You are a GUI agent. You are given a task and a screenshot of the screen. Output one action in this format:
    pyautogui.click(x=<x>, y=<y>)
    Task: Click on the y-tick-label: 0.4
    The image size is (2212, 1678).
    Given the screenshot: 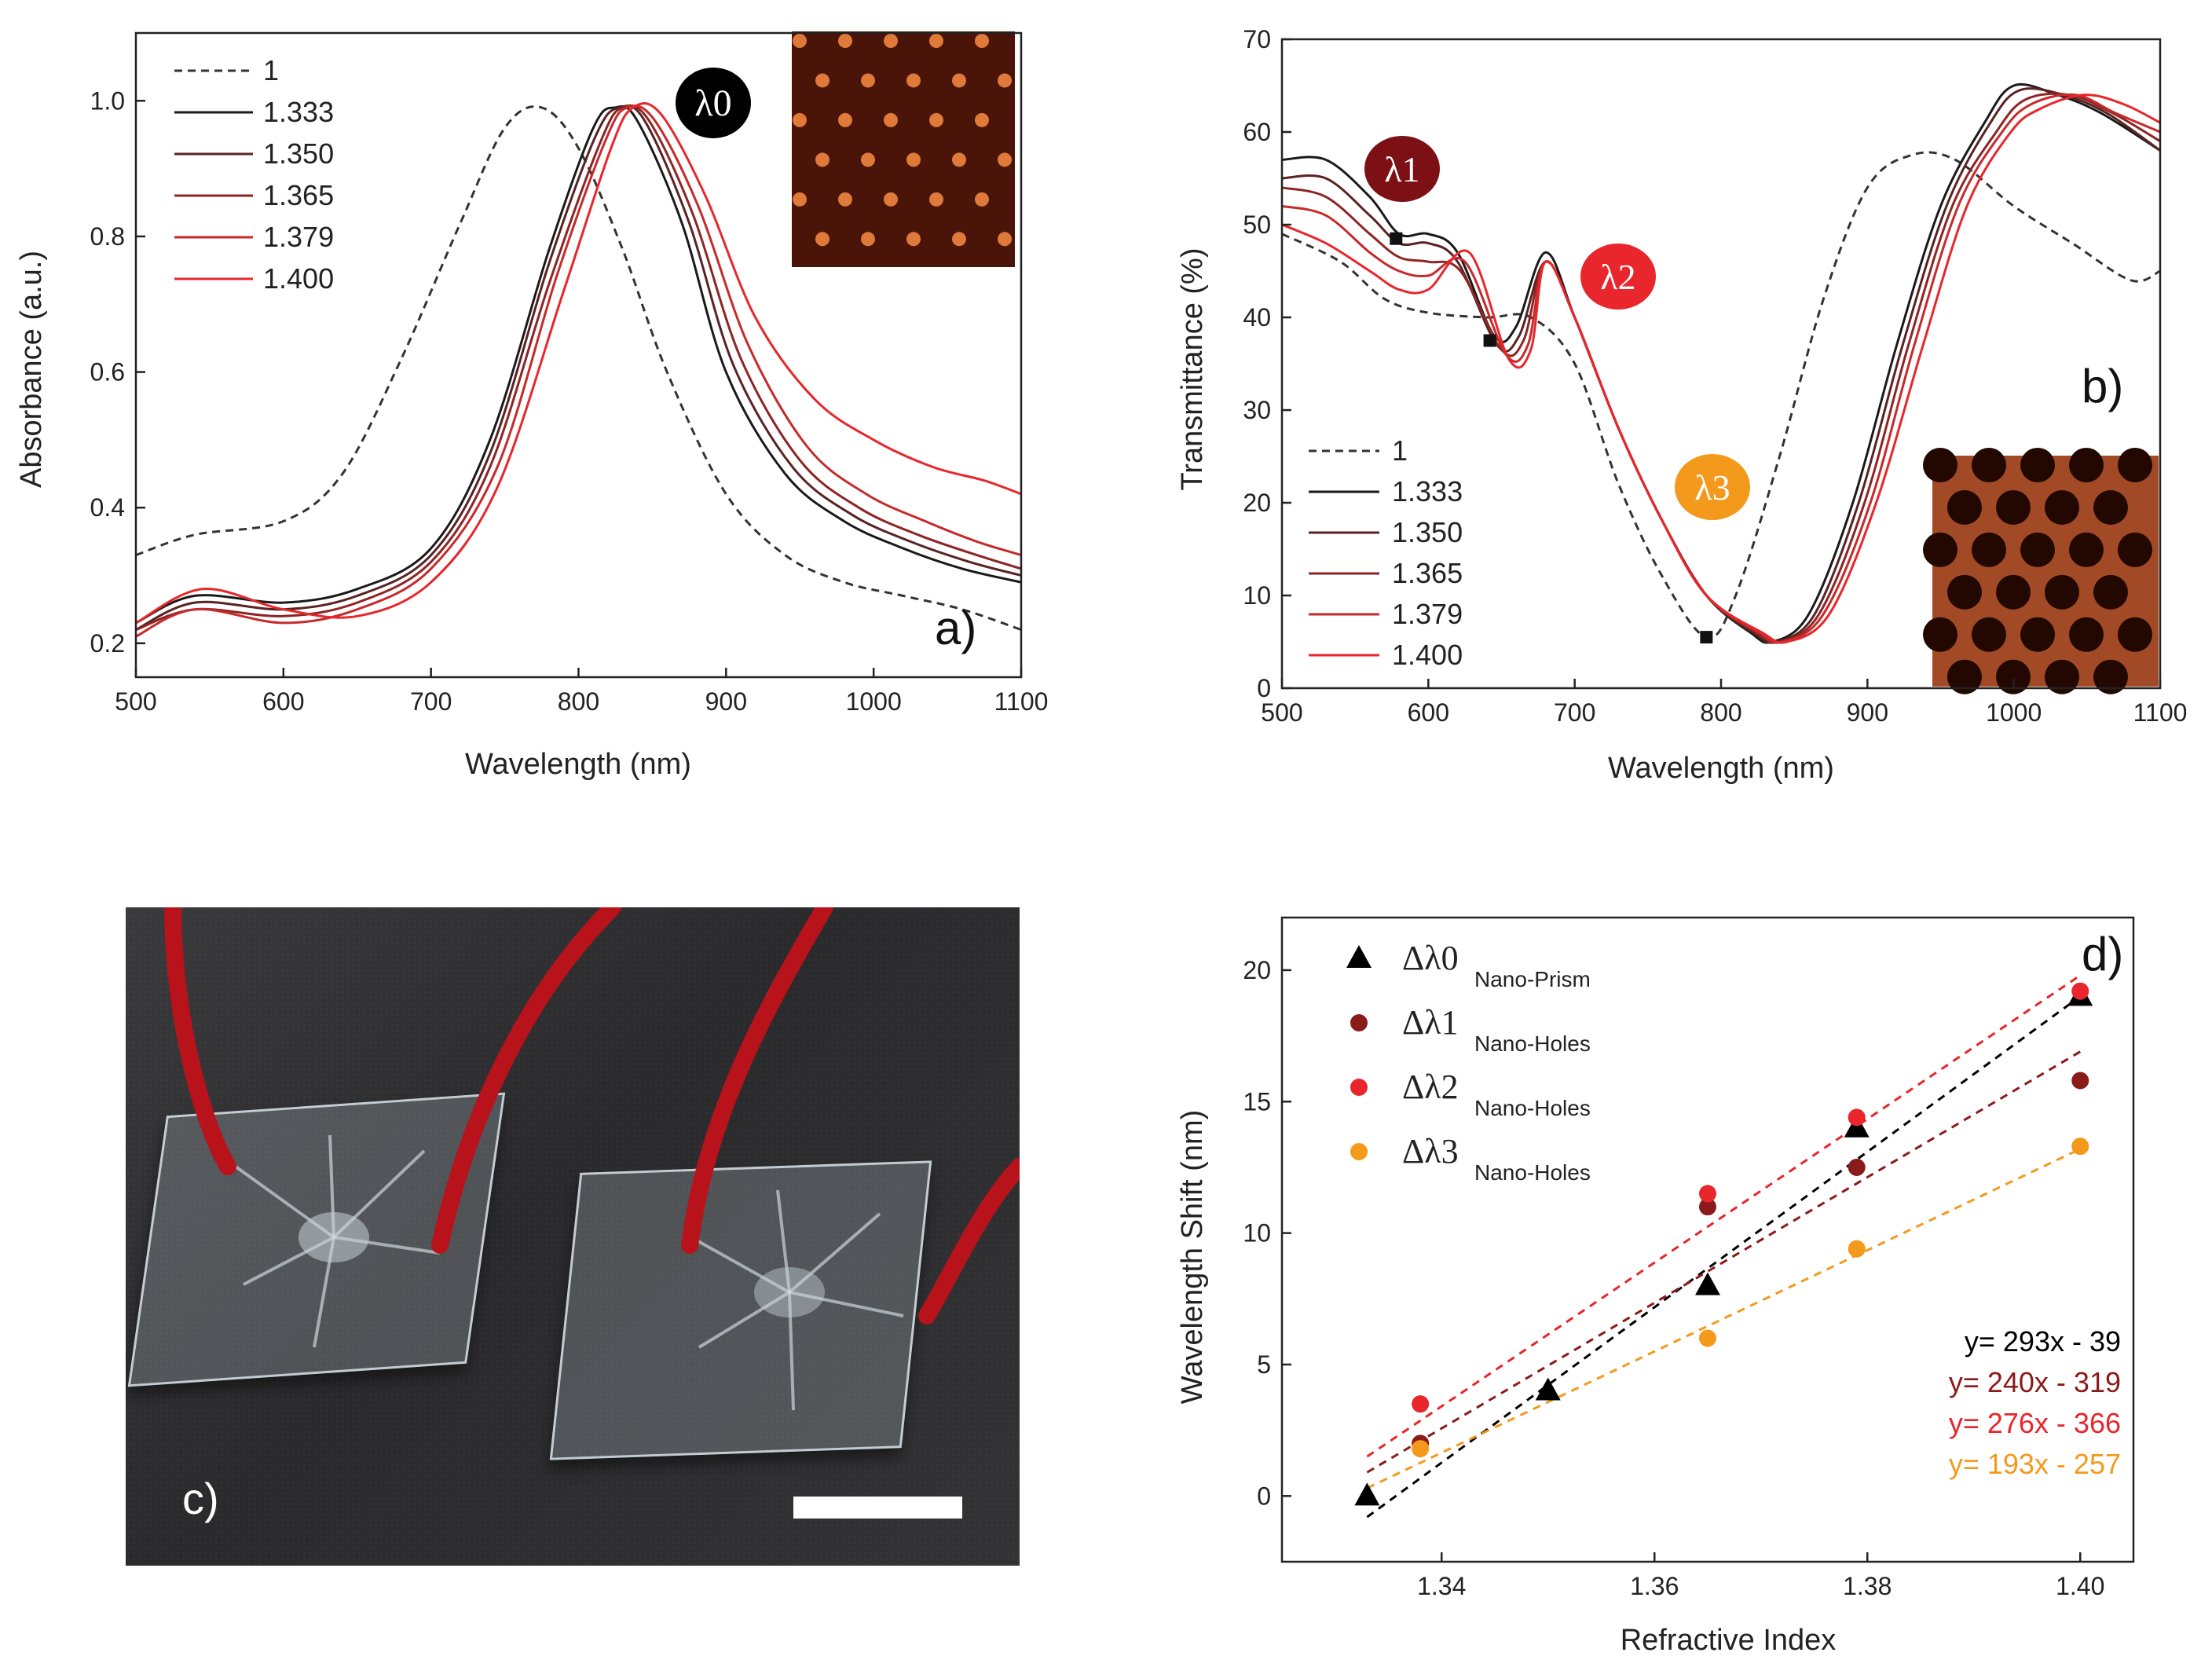 What is the action you would take?
    pyautogui.click(x=108, y=507)
    